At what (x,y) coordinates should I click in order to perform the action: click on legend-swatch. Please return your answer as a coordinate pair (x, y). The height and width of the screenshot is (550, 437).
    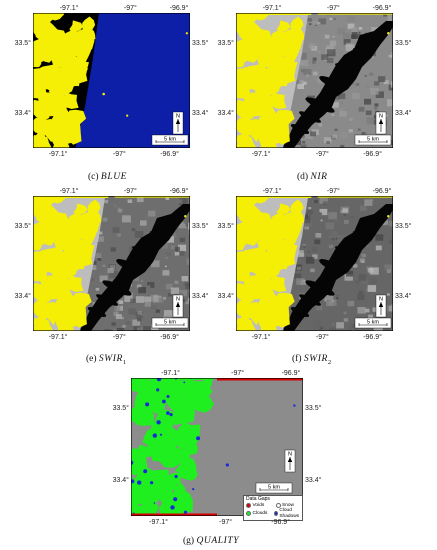
    Looking at the image, I should click on (248, 505).